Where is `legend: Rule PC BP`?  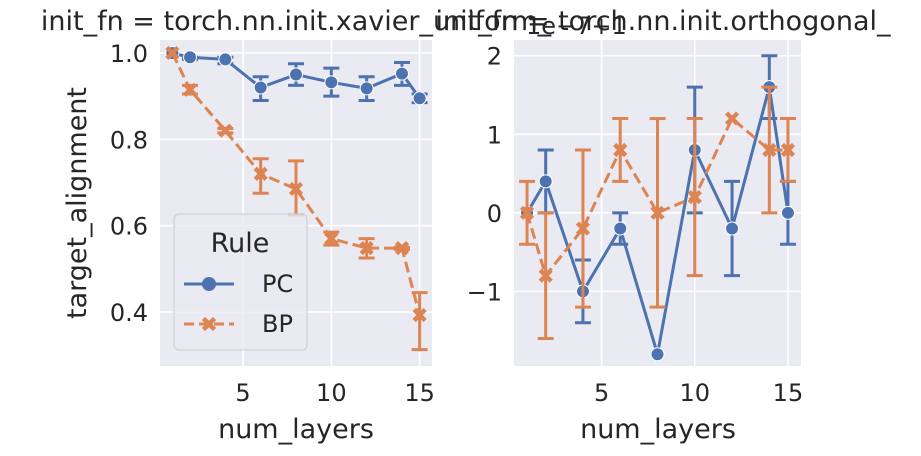 legend: Rule PC BP is located at coordinates (240, 282).